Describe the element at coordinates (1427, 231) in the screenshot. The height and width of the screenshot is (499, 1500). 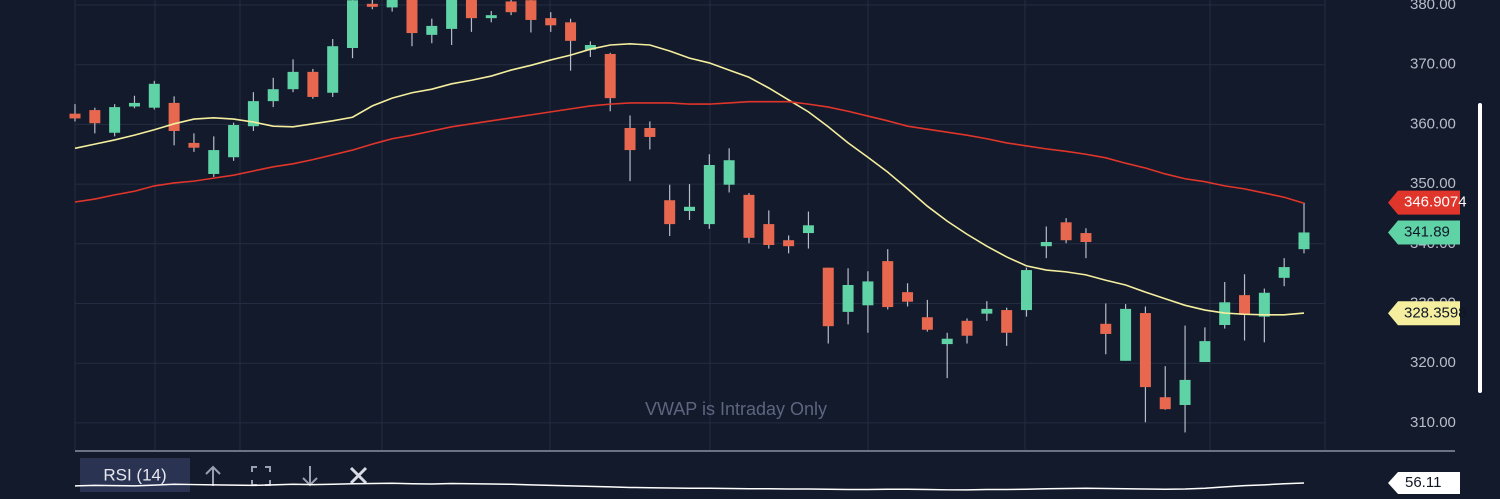
I see `price-tag-label: 341.89` at that location.